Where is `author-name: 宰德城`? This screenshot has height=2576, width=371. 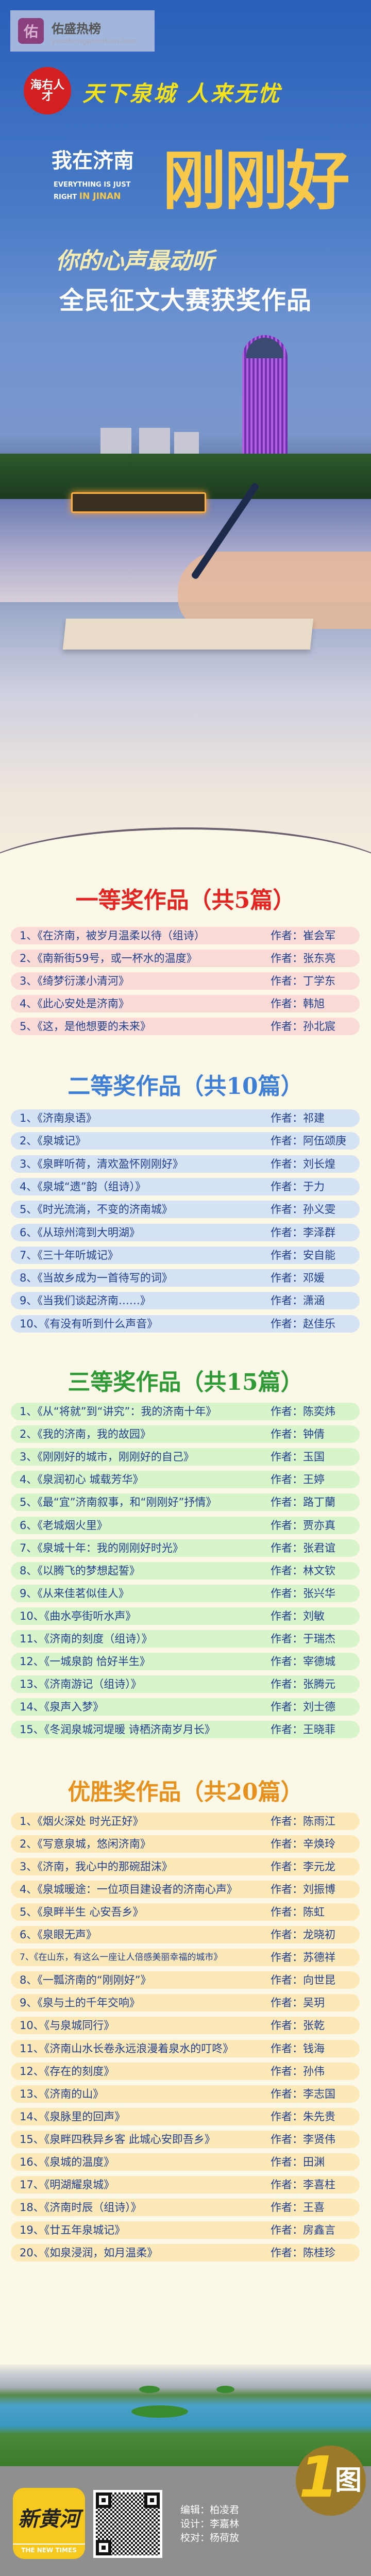
author-name: 宰德城 is located at coordinates (319, 1662).